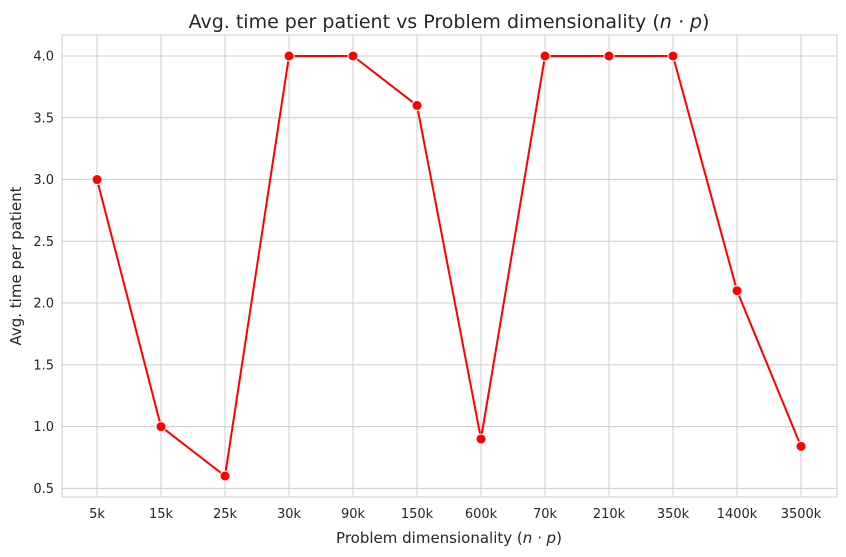 This screenshot has width=846, height=557. I want to click on y-tick-label: 1.0, so click(43, 427).